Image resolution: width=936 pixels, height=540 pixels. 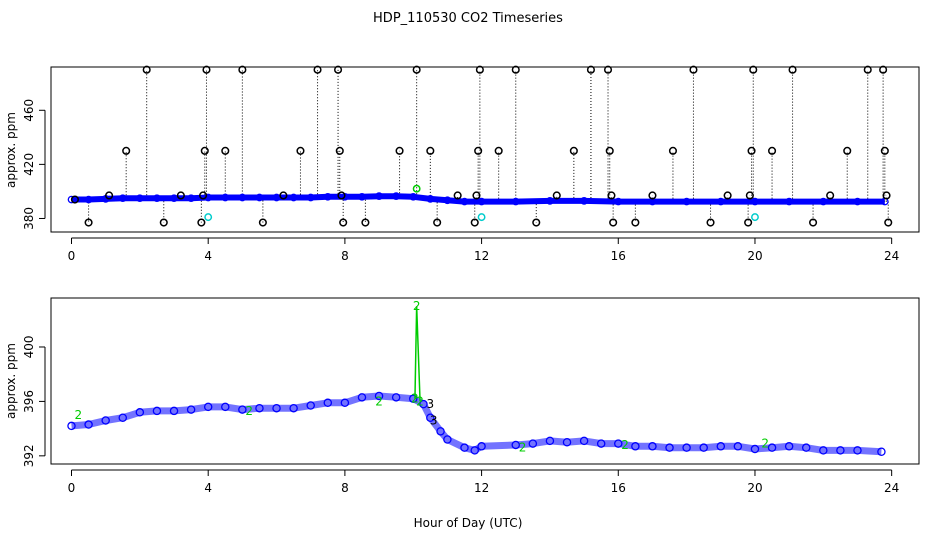 I want to click on x-axis-label: Hour of Day (UTC), so click(x=468, y=523).